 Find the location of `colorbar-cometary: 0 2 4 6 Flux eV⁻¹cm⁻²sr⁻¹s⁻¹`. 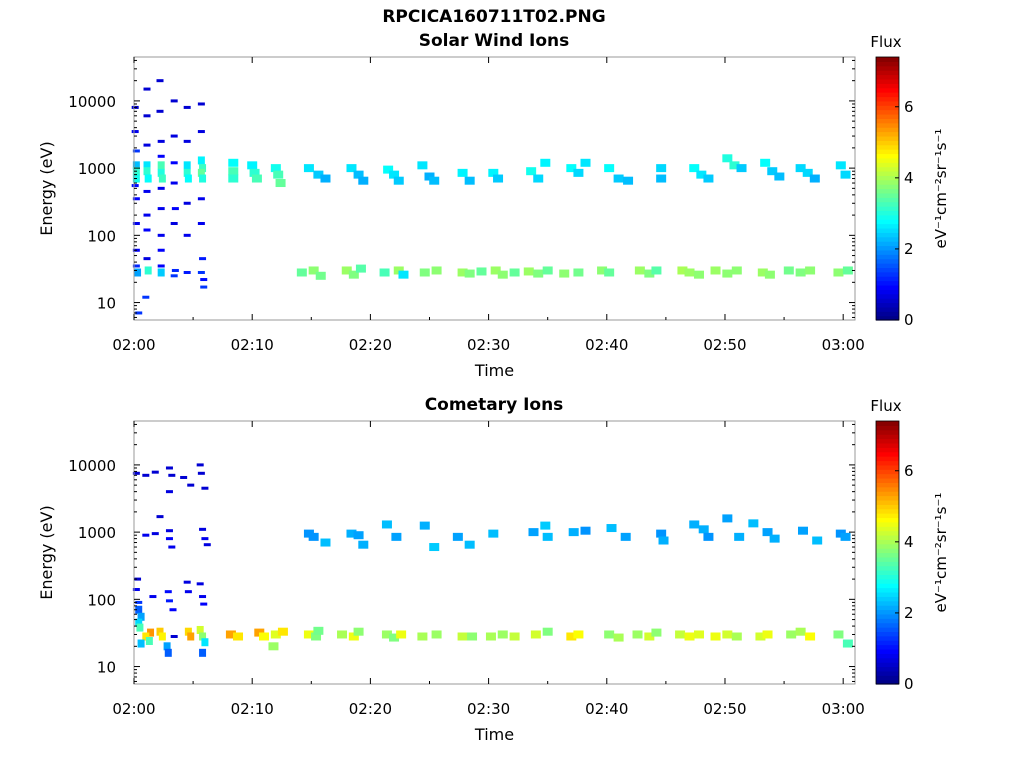

colorbar-cometary: 0 2 4 6 Flux eV⁻¹cm⁻²sr⁻¹s⁻¹ is located at coordinates (910, 545).